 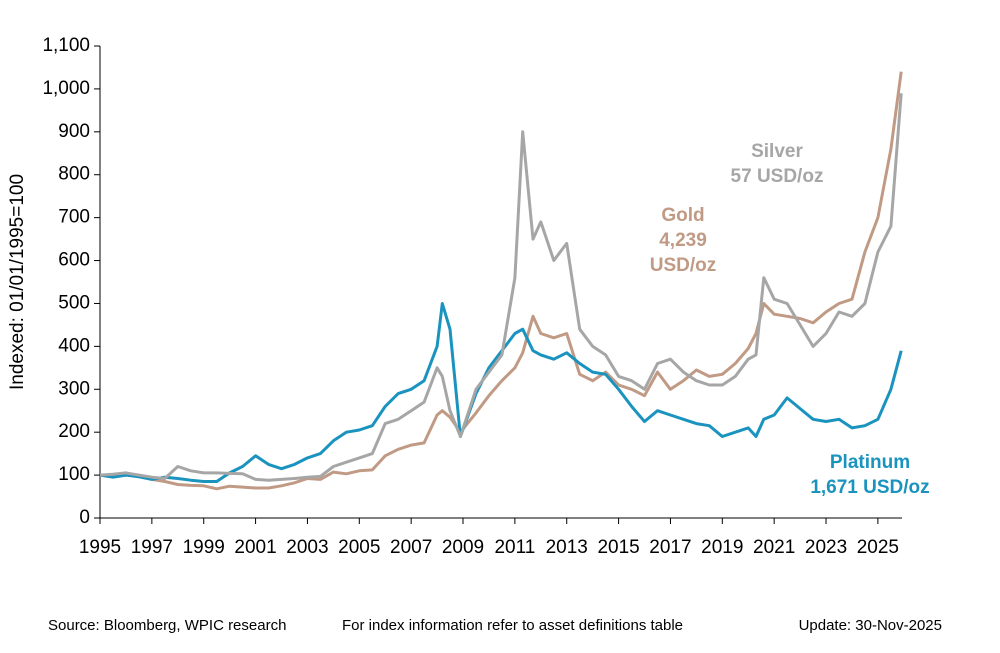 I want to click on series-price-label: 1,671 USD/oz, so click(x=869, y=487).